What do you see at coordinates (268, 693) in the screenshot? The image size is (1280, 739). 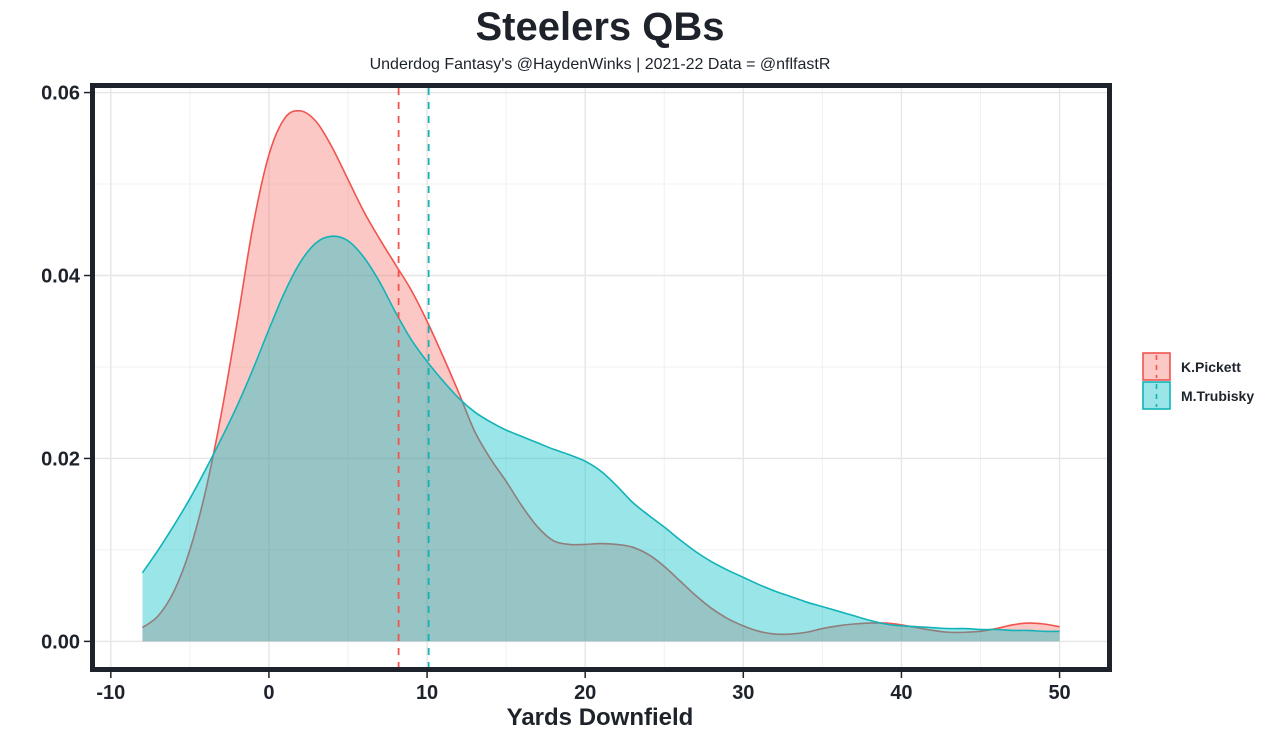 I see `x-tick-label: 0` at bounding box center [268, 693].